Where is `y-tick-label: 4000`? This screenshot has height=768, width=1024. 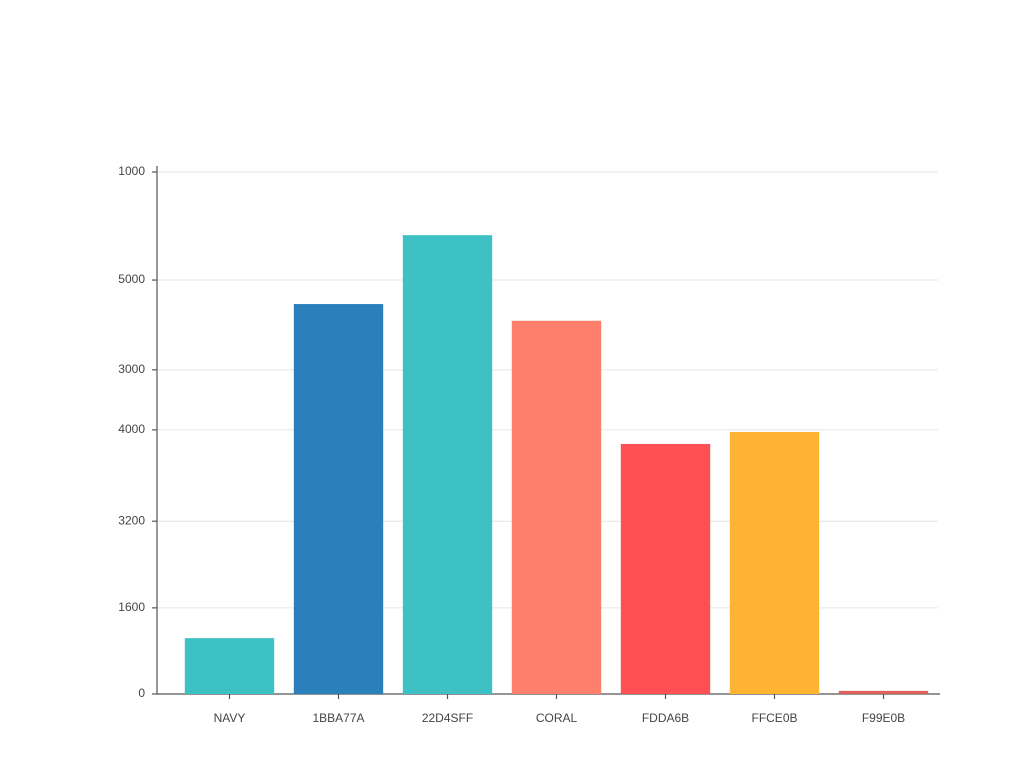
y-tick-label: 4000 is located at coordinates (131, 429).